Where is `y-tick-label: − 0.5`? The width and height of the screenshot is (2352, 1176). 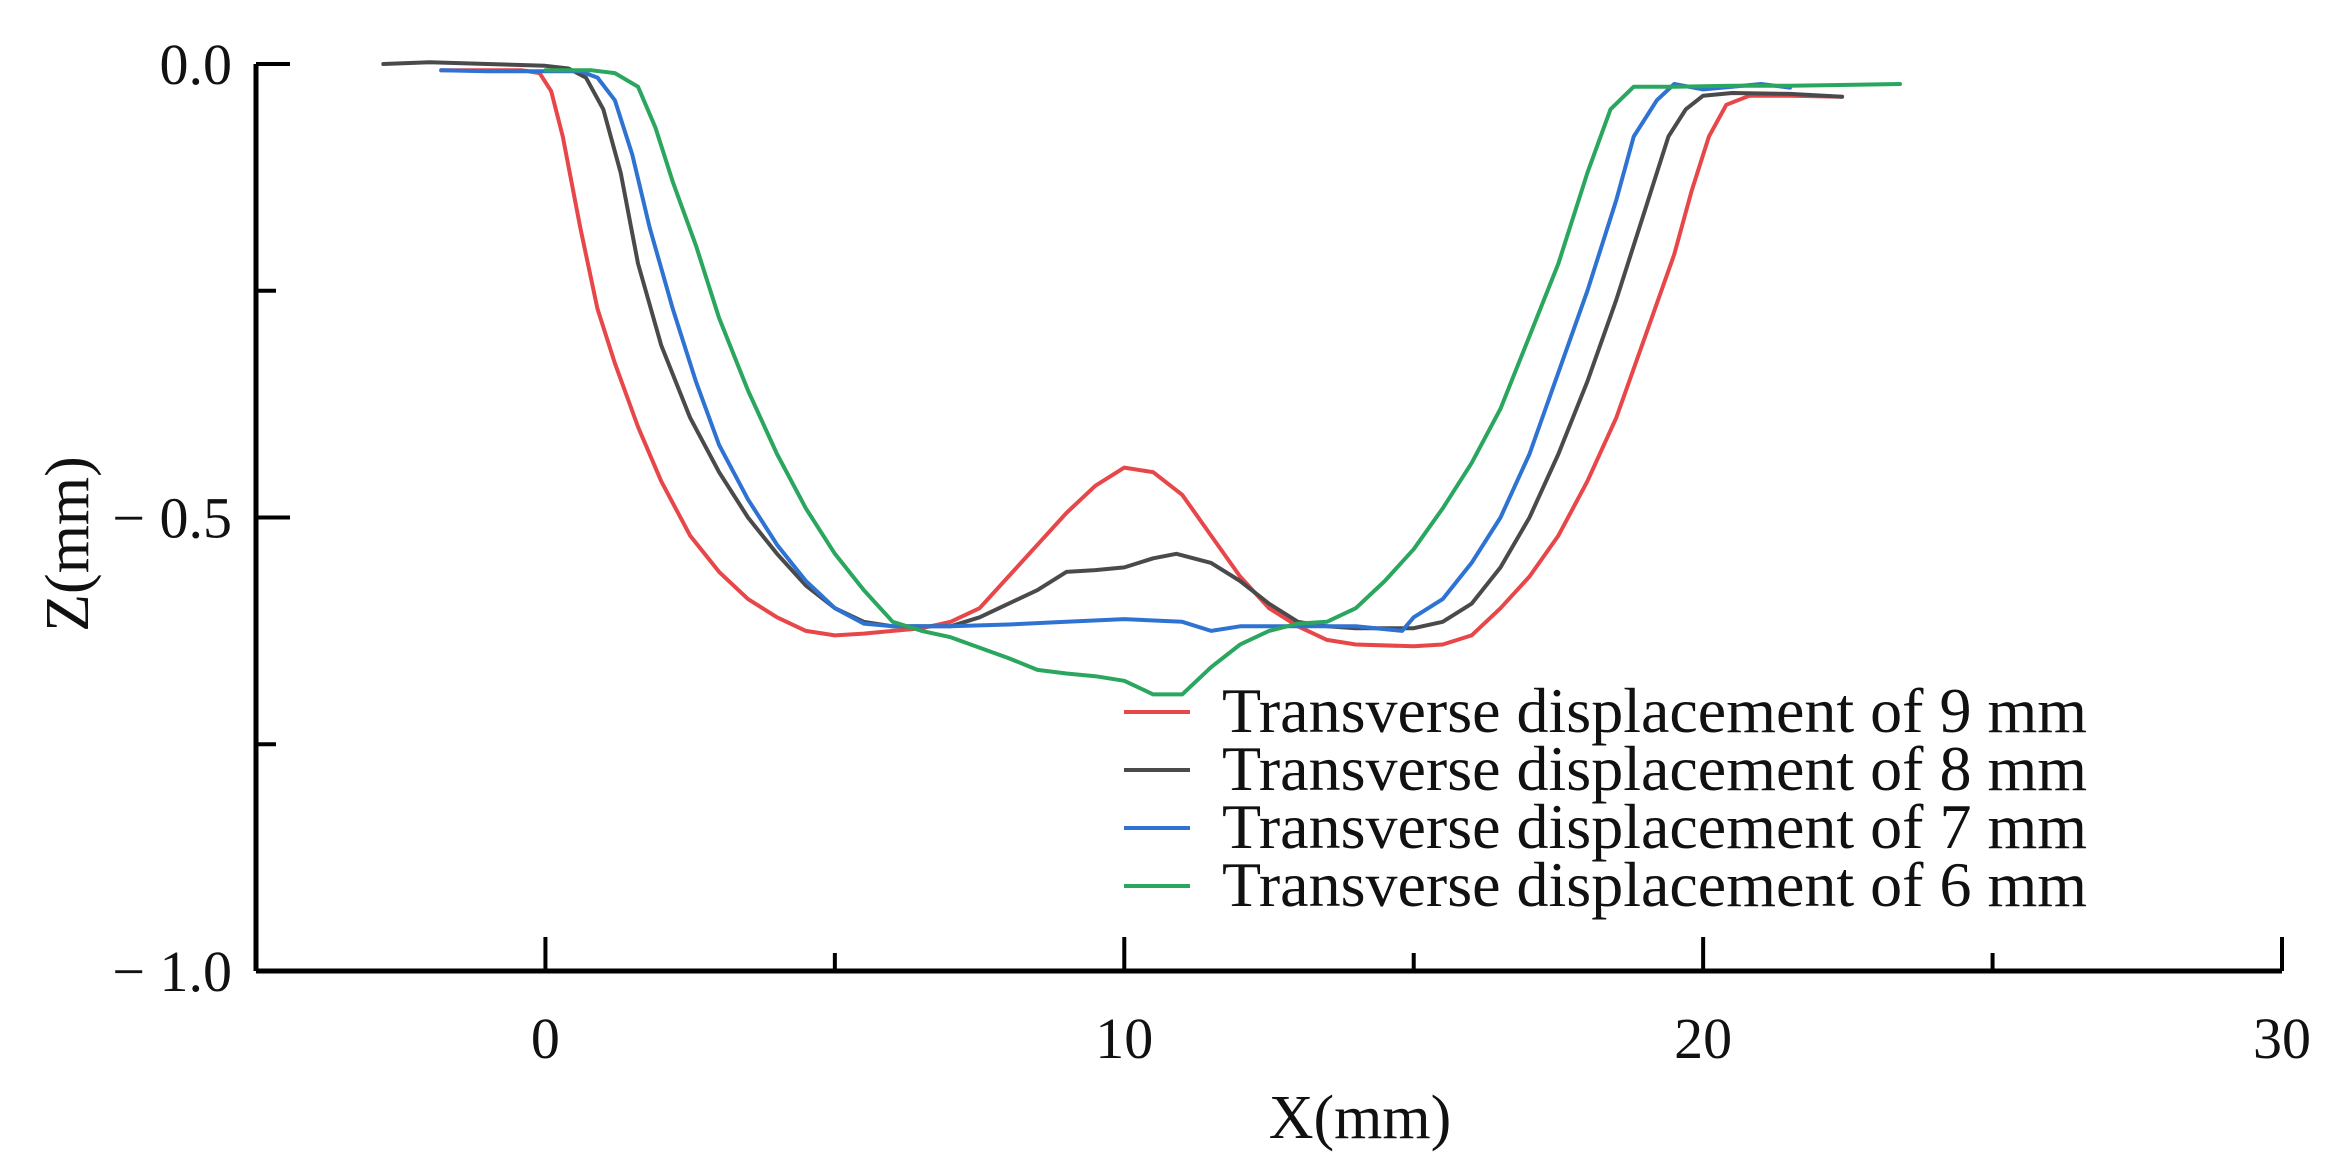
y-tick-label: − 0.5 is located at coordinates (172, 518).